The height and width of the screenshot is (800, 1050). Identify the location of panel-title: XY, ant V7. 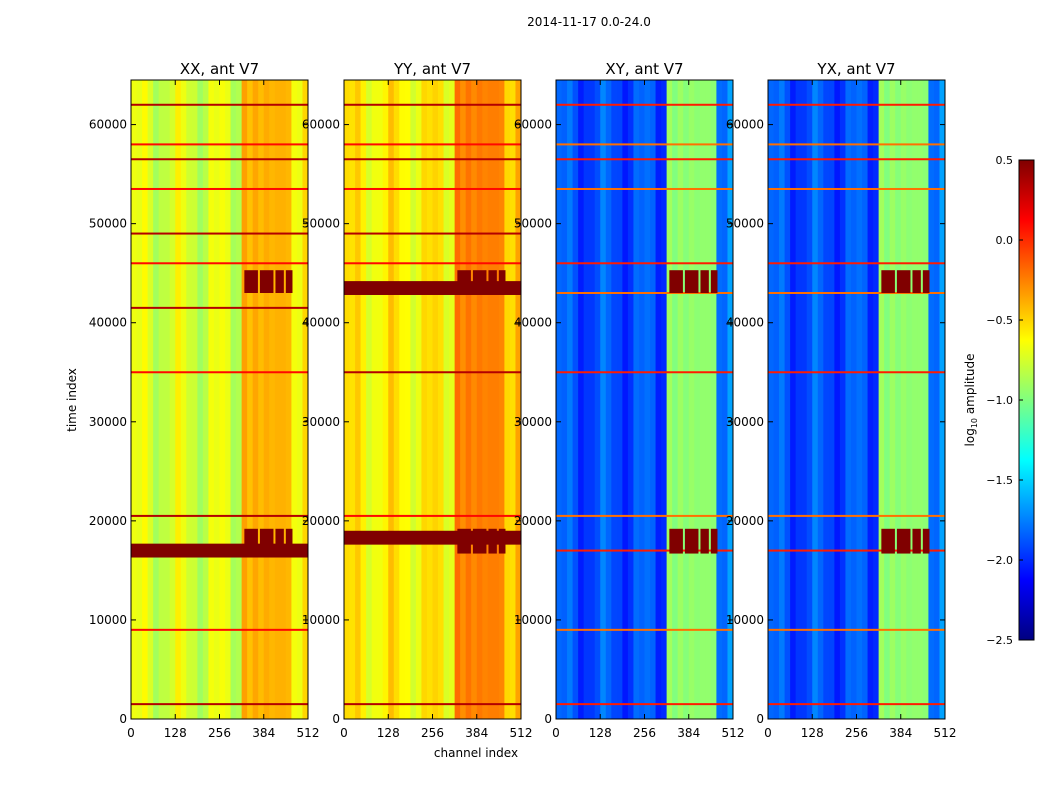
(644, 69).